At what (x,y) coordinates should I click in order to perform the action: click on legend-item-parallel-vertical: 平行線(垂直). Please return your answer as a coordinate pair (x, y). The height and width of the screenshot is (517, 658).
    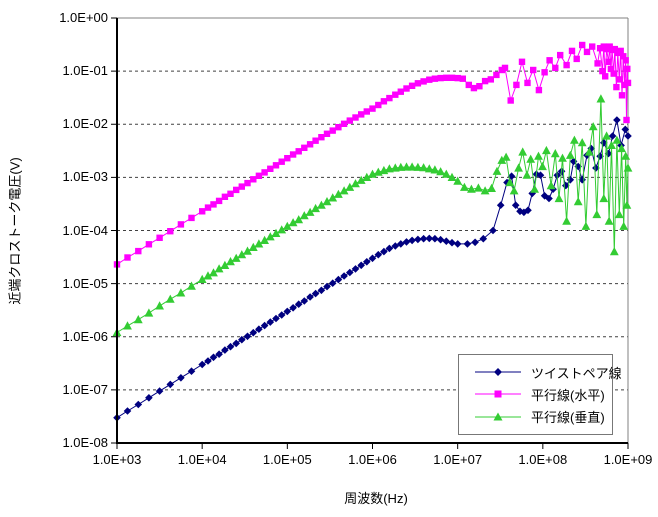
    Looking at the image, I should click on (539, 417).